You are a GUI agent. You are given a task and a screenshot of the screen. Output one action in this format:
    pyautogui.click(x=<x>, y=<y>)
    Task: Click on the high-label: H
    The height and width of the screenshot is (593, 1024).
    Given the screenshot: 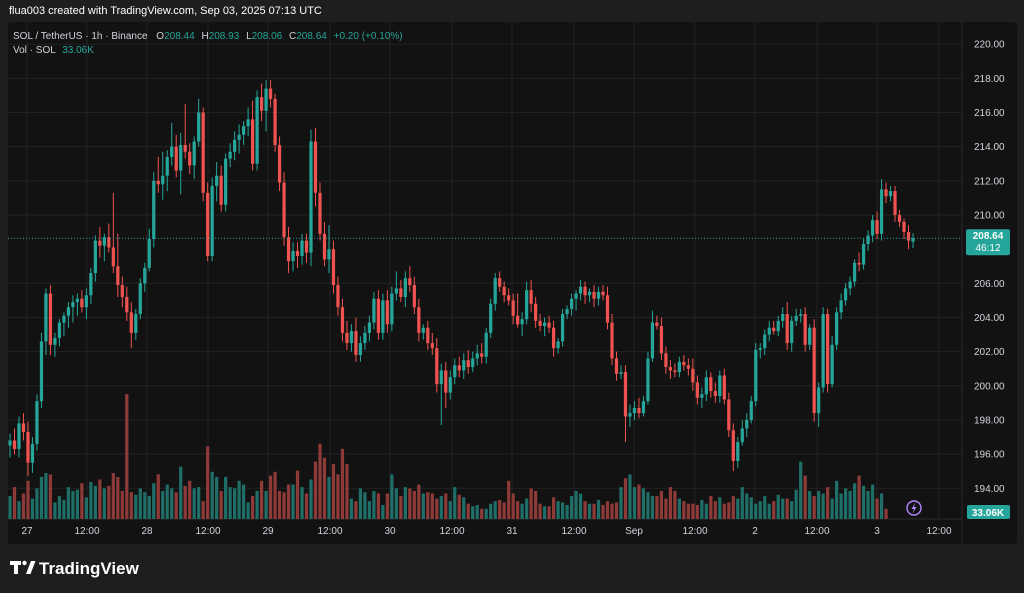 What is the action you would take?
    pyautogui.click(x=204, y=36)
    